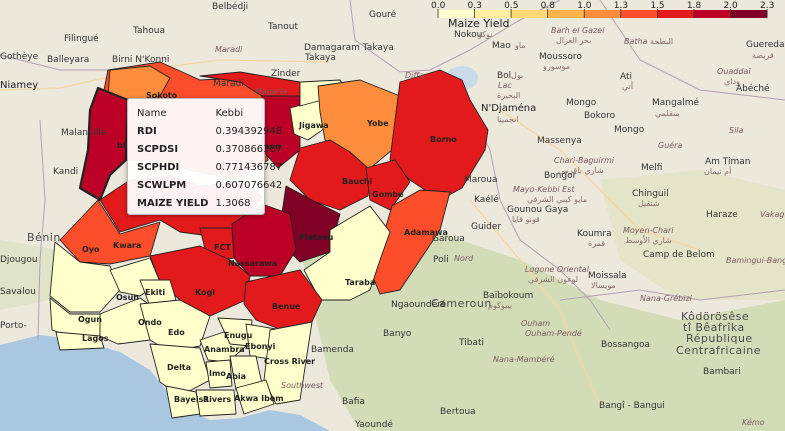 The image size is (785, 431). Describe the element at coordinates (173, 203) in the screenshot. I see `tooltip-key: MAIZE YIELD` at that location.